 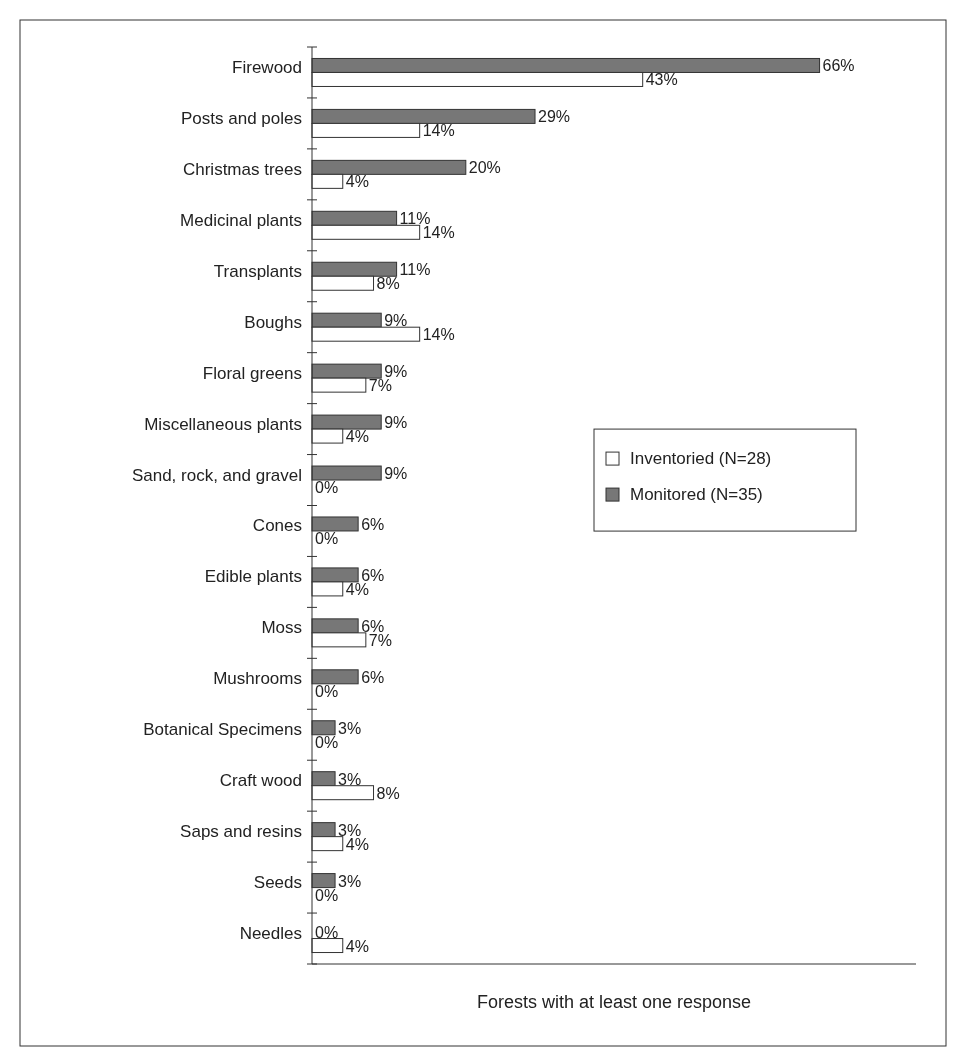 I want to click on y-tick-label: Firewood, so click(x=267, y=67).